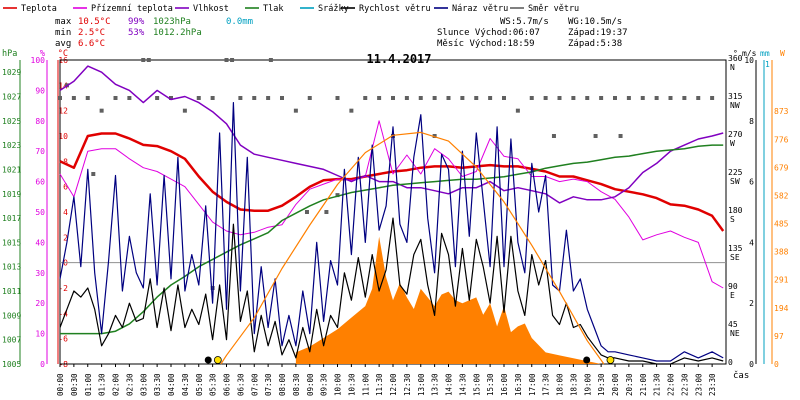 Image resolution: width=800 pixels, height=400 pixels. Describe the element at coordinates (254, 384) in the screenshot. I see `x-tick-label: 07:00` at that location.